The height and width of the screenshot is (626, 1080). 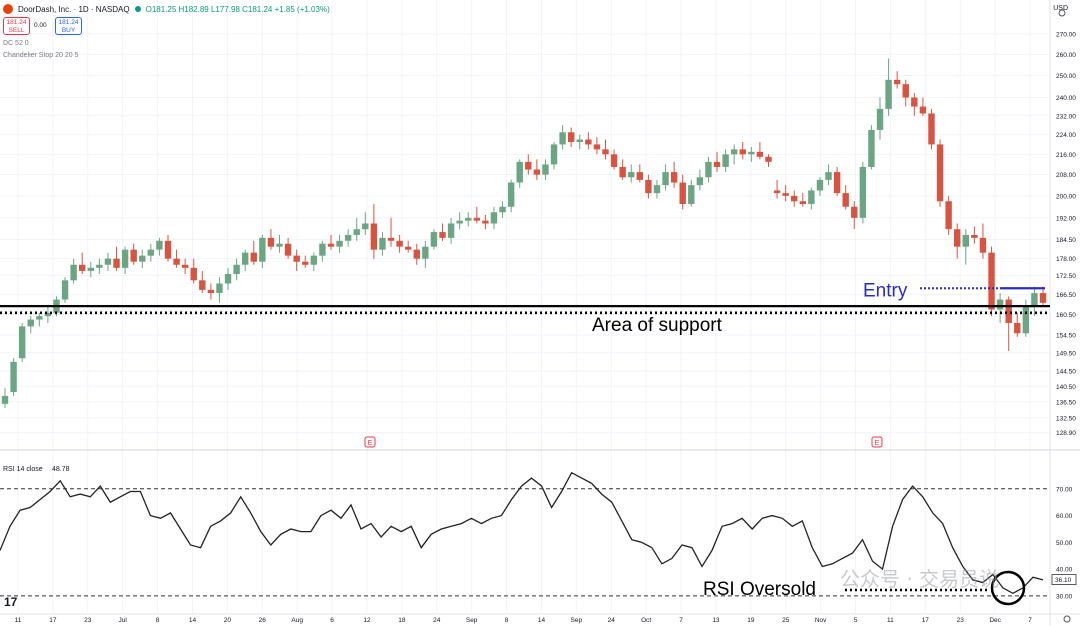 I want to click on market-status-icon, so click(x=137, y=9).